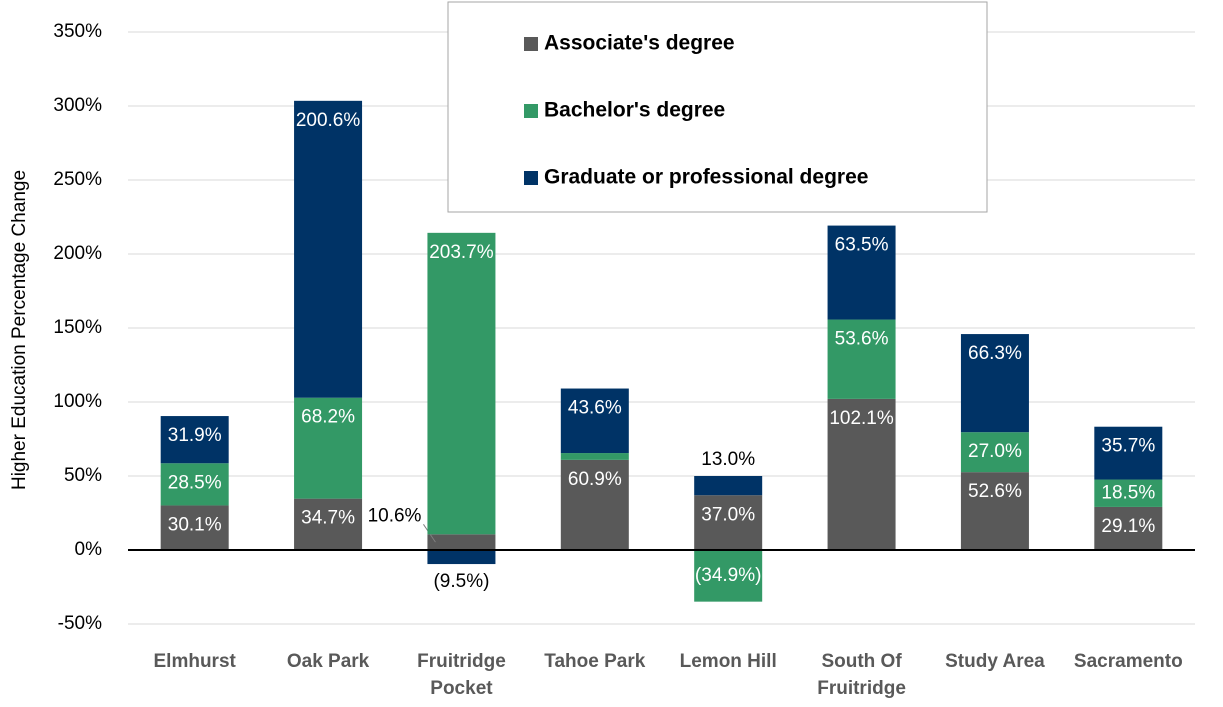 The image size is (1223, 707). What do you see at coordinates (461, 252) in the screenshot?
I see `data-label: 203.7%` at bounding box center [461, 252].